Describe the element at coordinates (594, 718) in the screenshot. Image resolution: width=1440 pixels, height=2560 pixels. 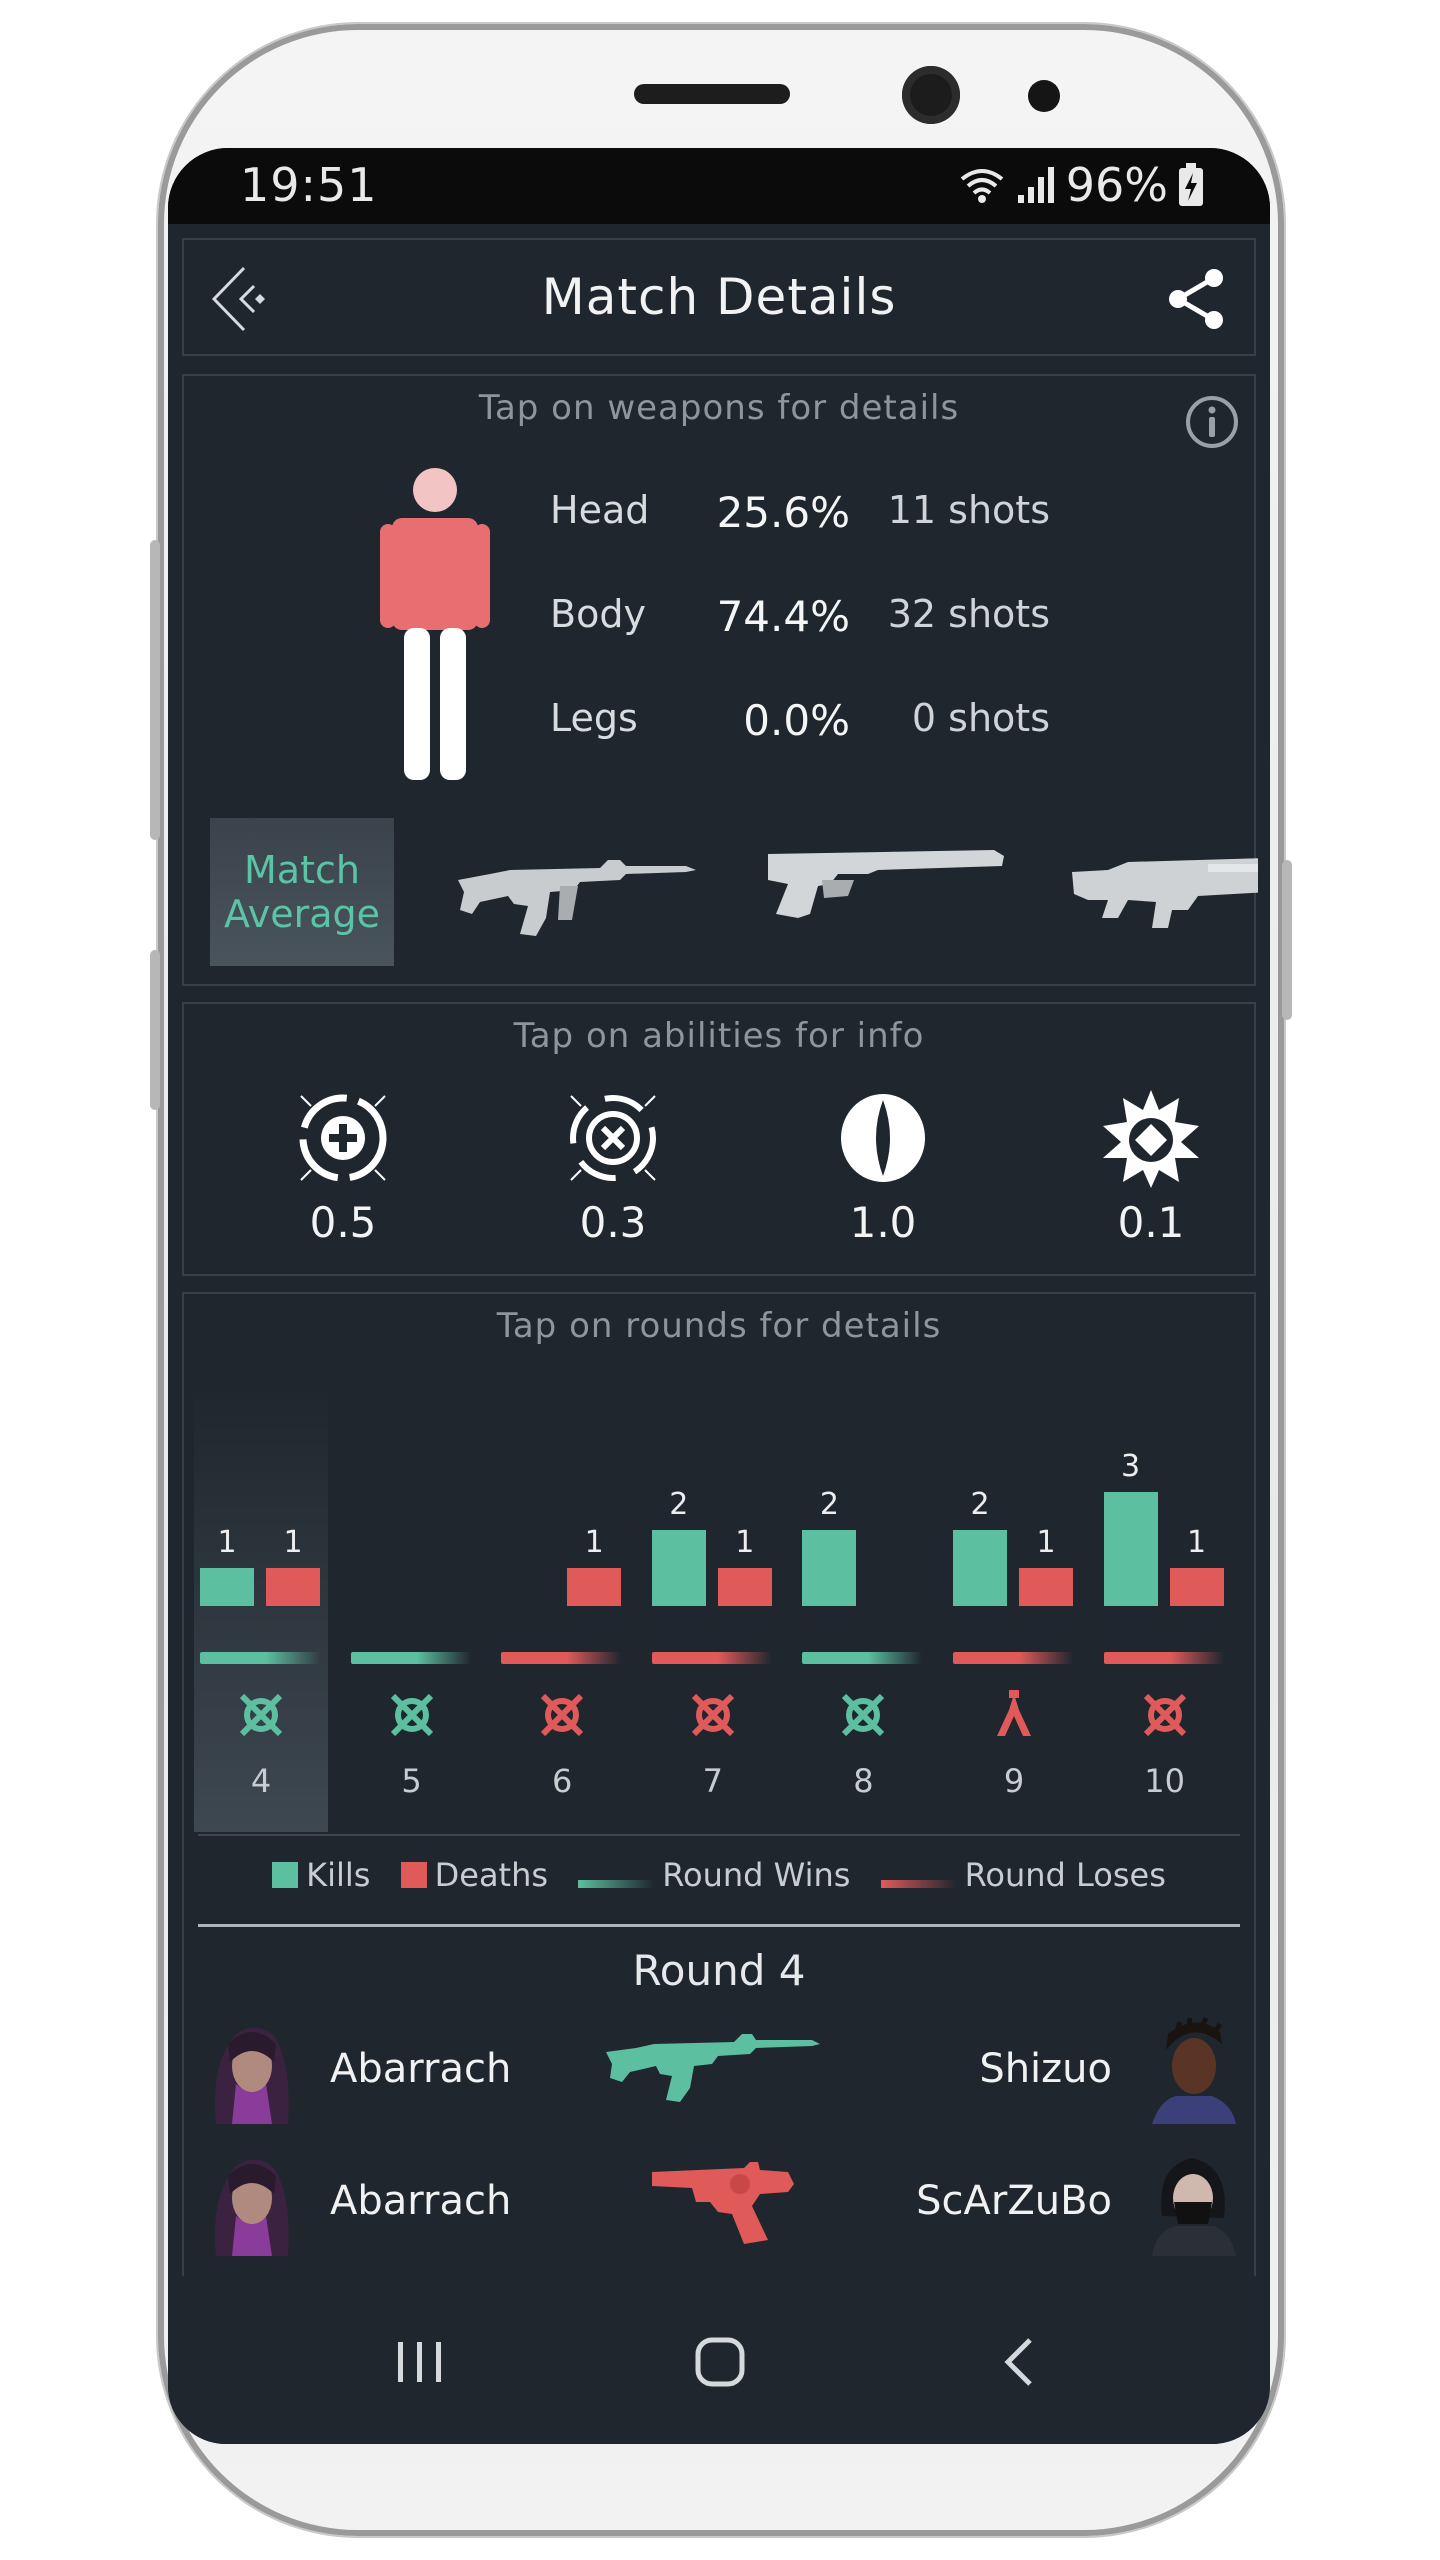
I see `stat-part: Legs` at that location.